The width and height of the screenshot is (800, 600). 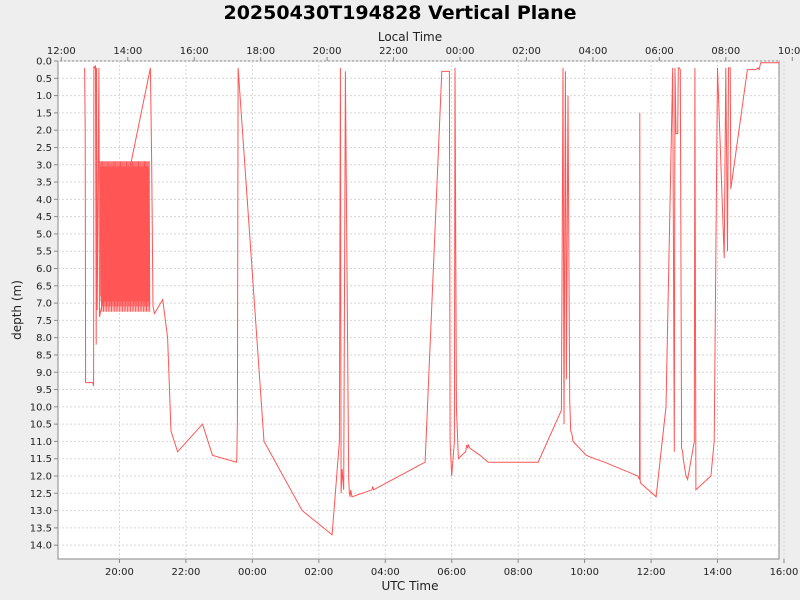 I want to click on x-tick-label: 14:00, so click(x=717, y=572).